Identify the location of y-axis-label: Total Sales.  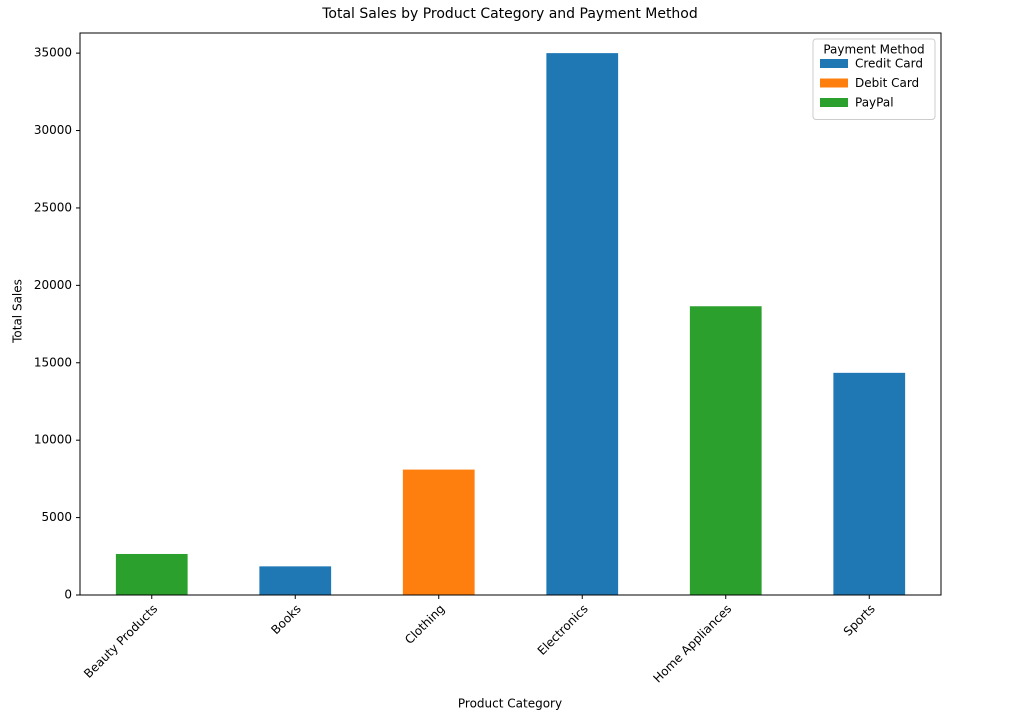
(18, 311).